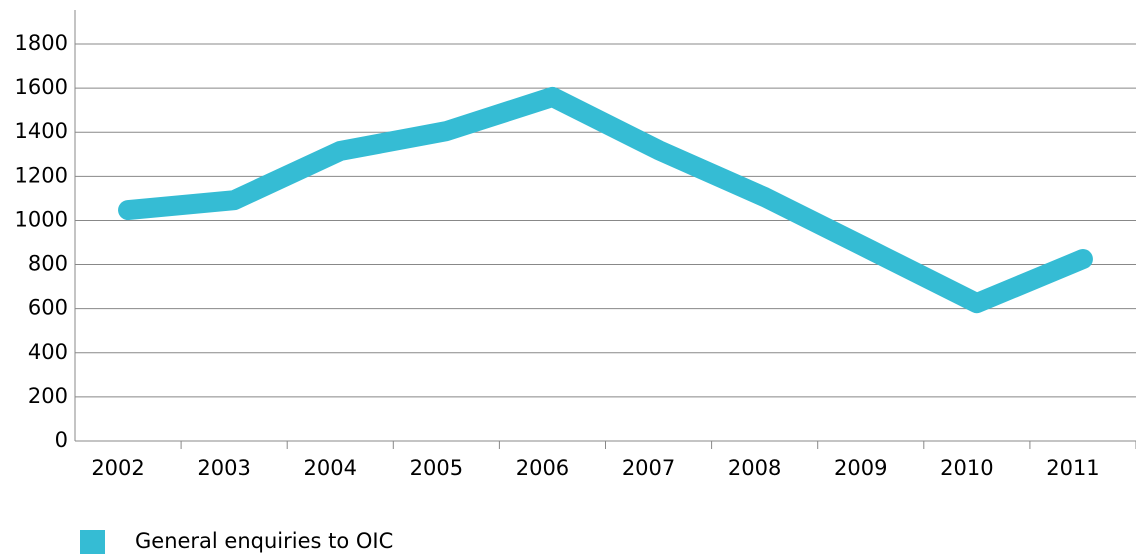  I want to click on y-tick-label: 1800, so click(41, 43).